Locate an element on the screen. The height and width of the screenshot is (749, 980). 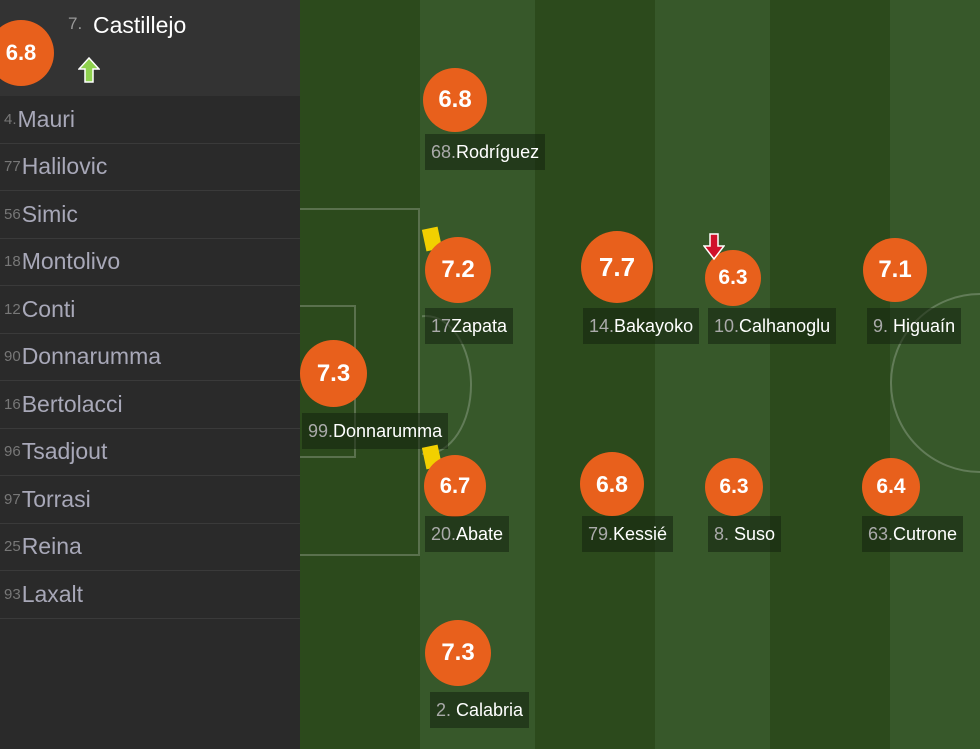
rating-badge: 6.3 is located at coordinates (734, 487).